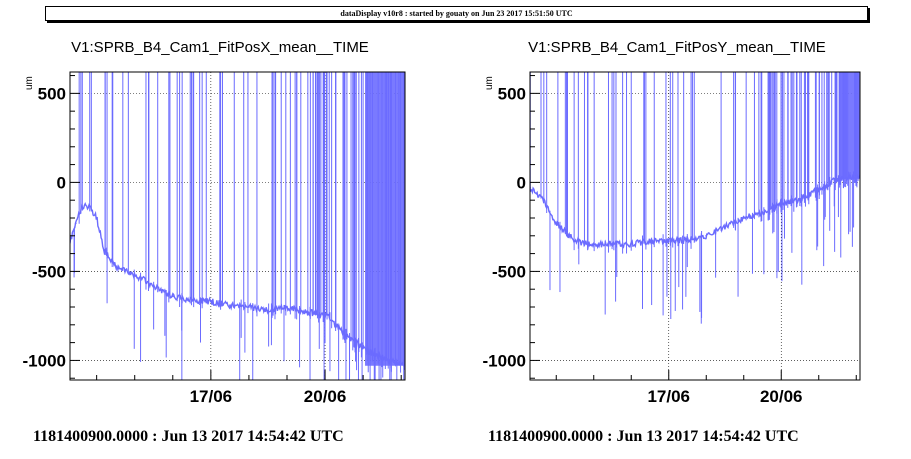 This screenshot has width=911, height=459. I want to click on chart-title: V1:SPRB_B4_Cam1_FitPosX_mean__TIME, so click(220, 47).